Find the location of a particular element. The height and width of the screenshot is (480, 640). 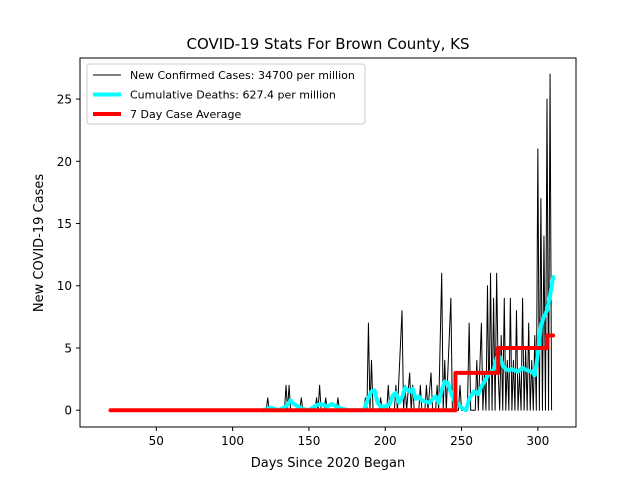

x-tick-label: 200 is located at coordinates (385, 441).